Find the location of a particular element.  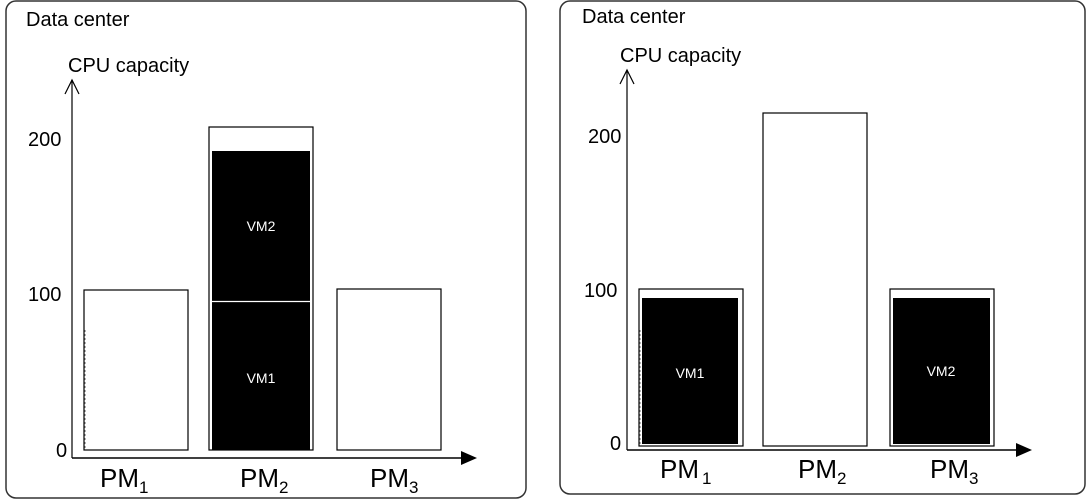

pm-label: PM1 is located at coordinates (124, 480).